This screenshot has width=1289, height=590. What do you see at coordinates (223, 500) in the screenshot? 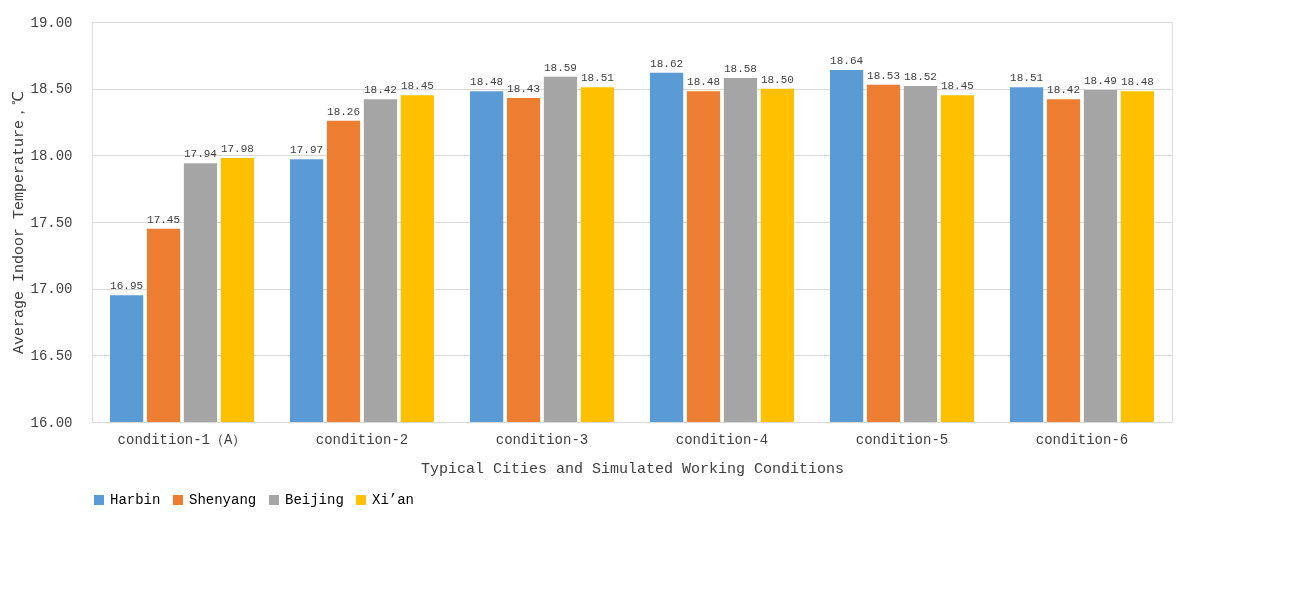
I see `legend-label: Shenyang` at bounding box center [223, 500].